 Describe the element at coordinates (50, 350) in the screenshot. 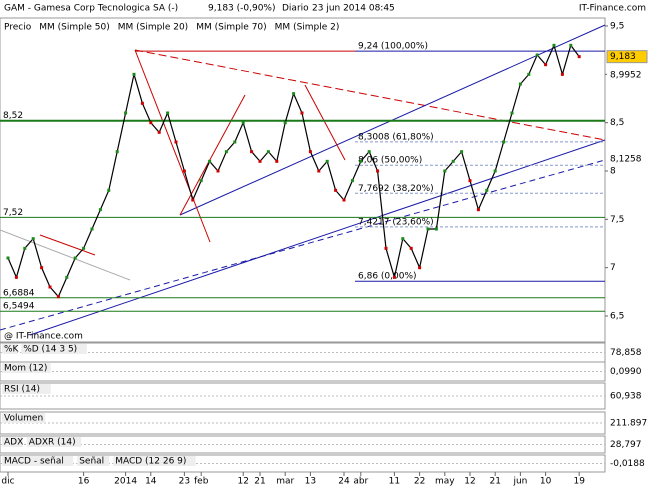

I see `panel-label: %D (14 3 5)` at that location.